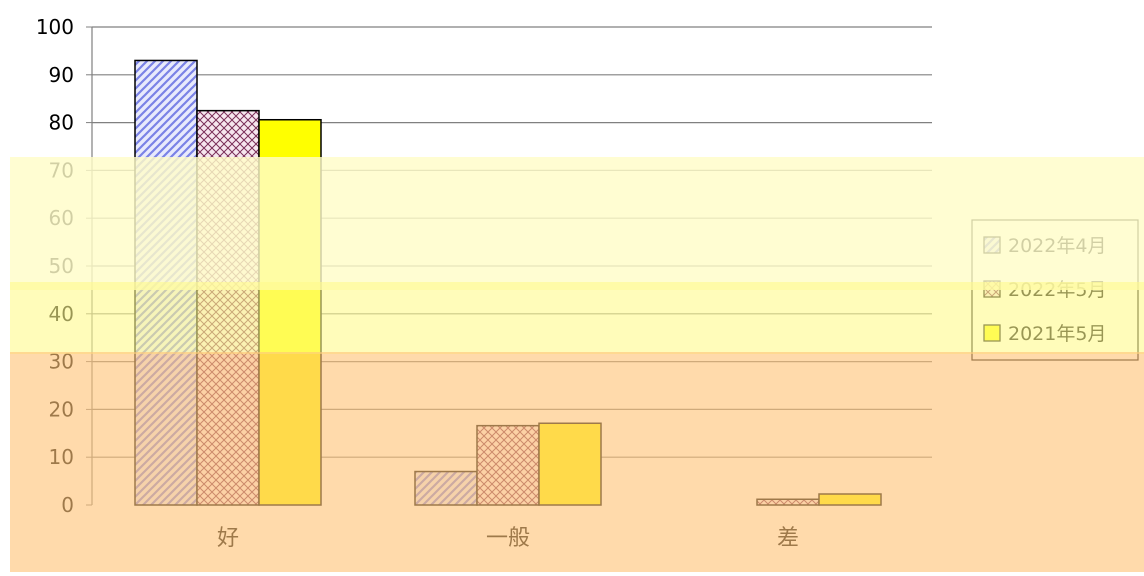 This screenshot has width=1144, height=576. What do you see at coordinates (1057, 246) in the screenshot?
I see `legend-entry: 2022年4月` at bounding box center [1057, 246].